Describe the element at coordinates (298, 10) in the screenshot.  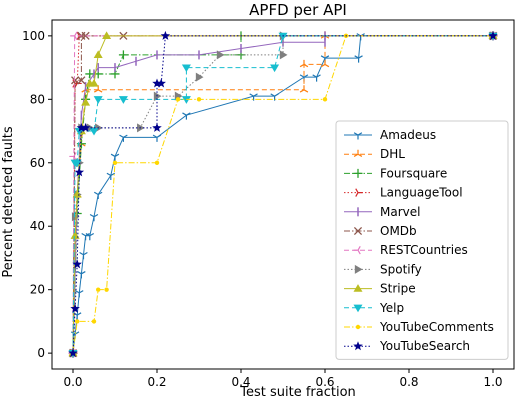
I see `chart-title: APFD per API` at that location.